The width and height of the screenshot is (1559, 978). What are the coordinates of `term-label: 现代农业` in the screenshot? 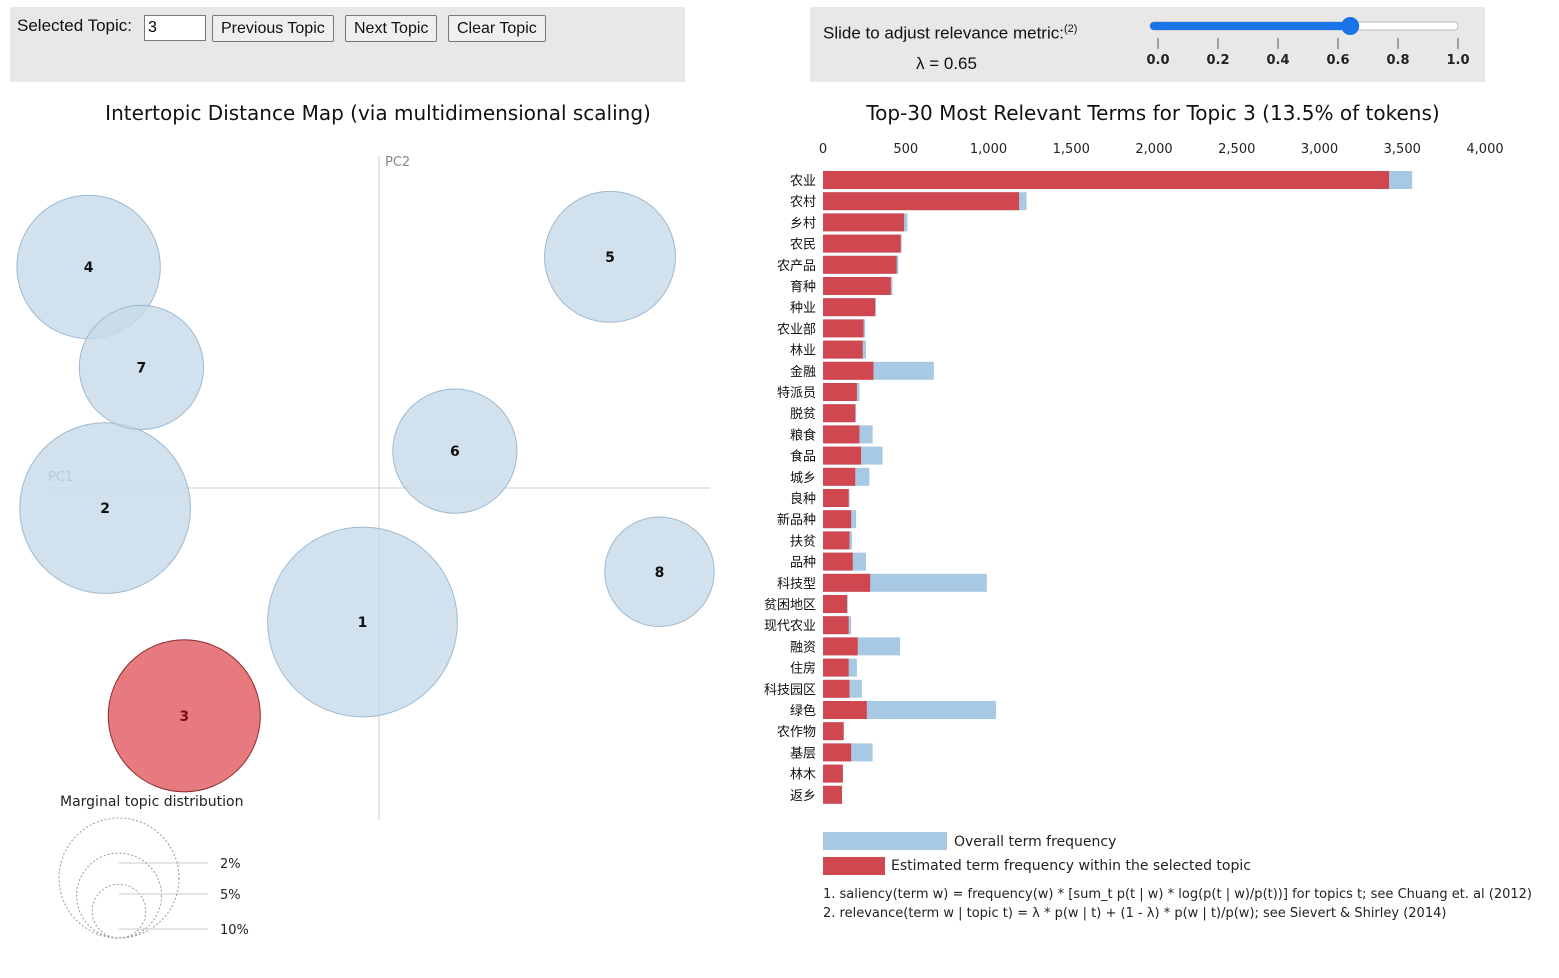 It's located at (790, 626).